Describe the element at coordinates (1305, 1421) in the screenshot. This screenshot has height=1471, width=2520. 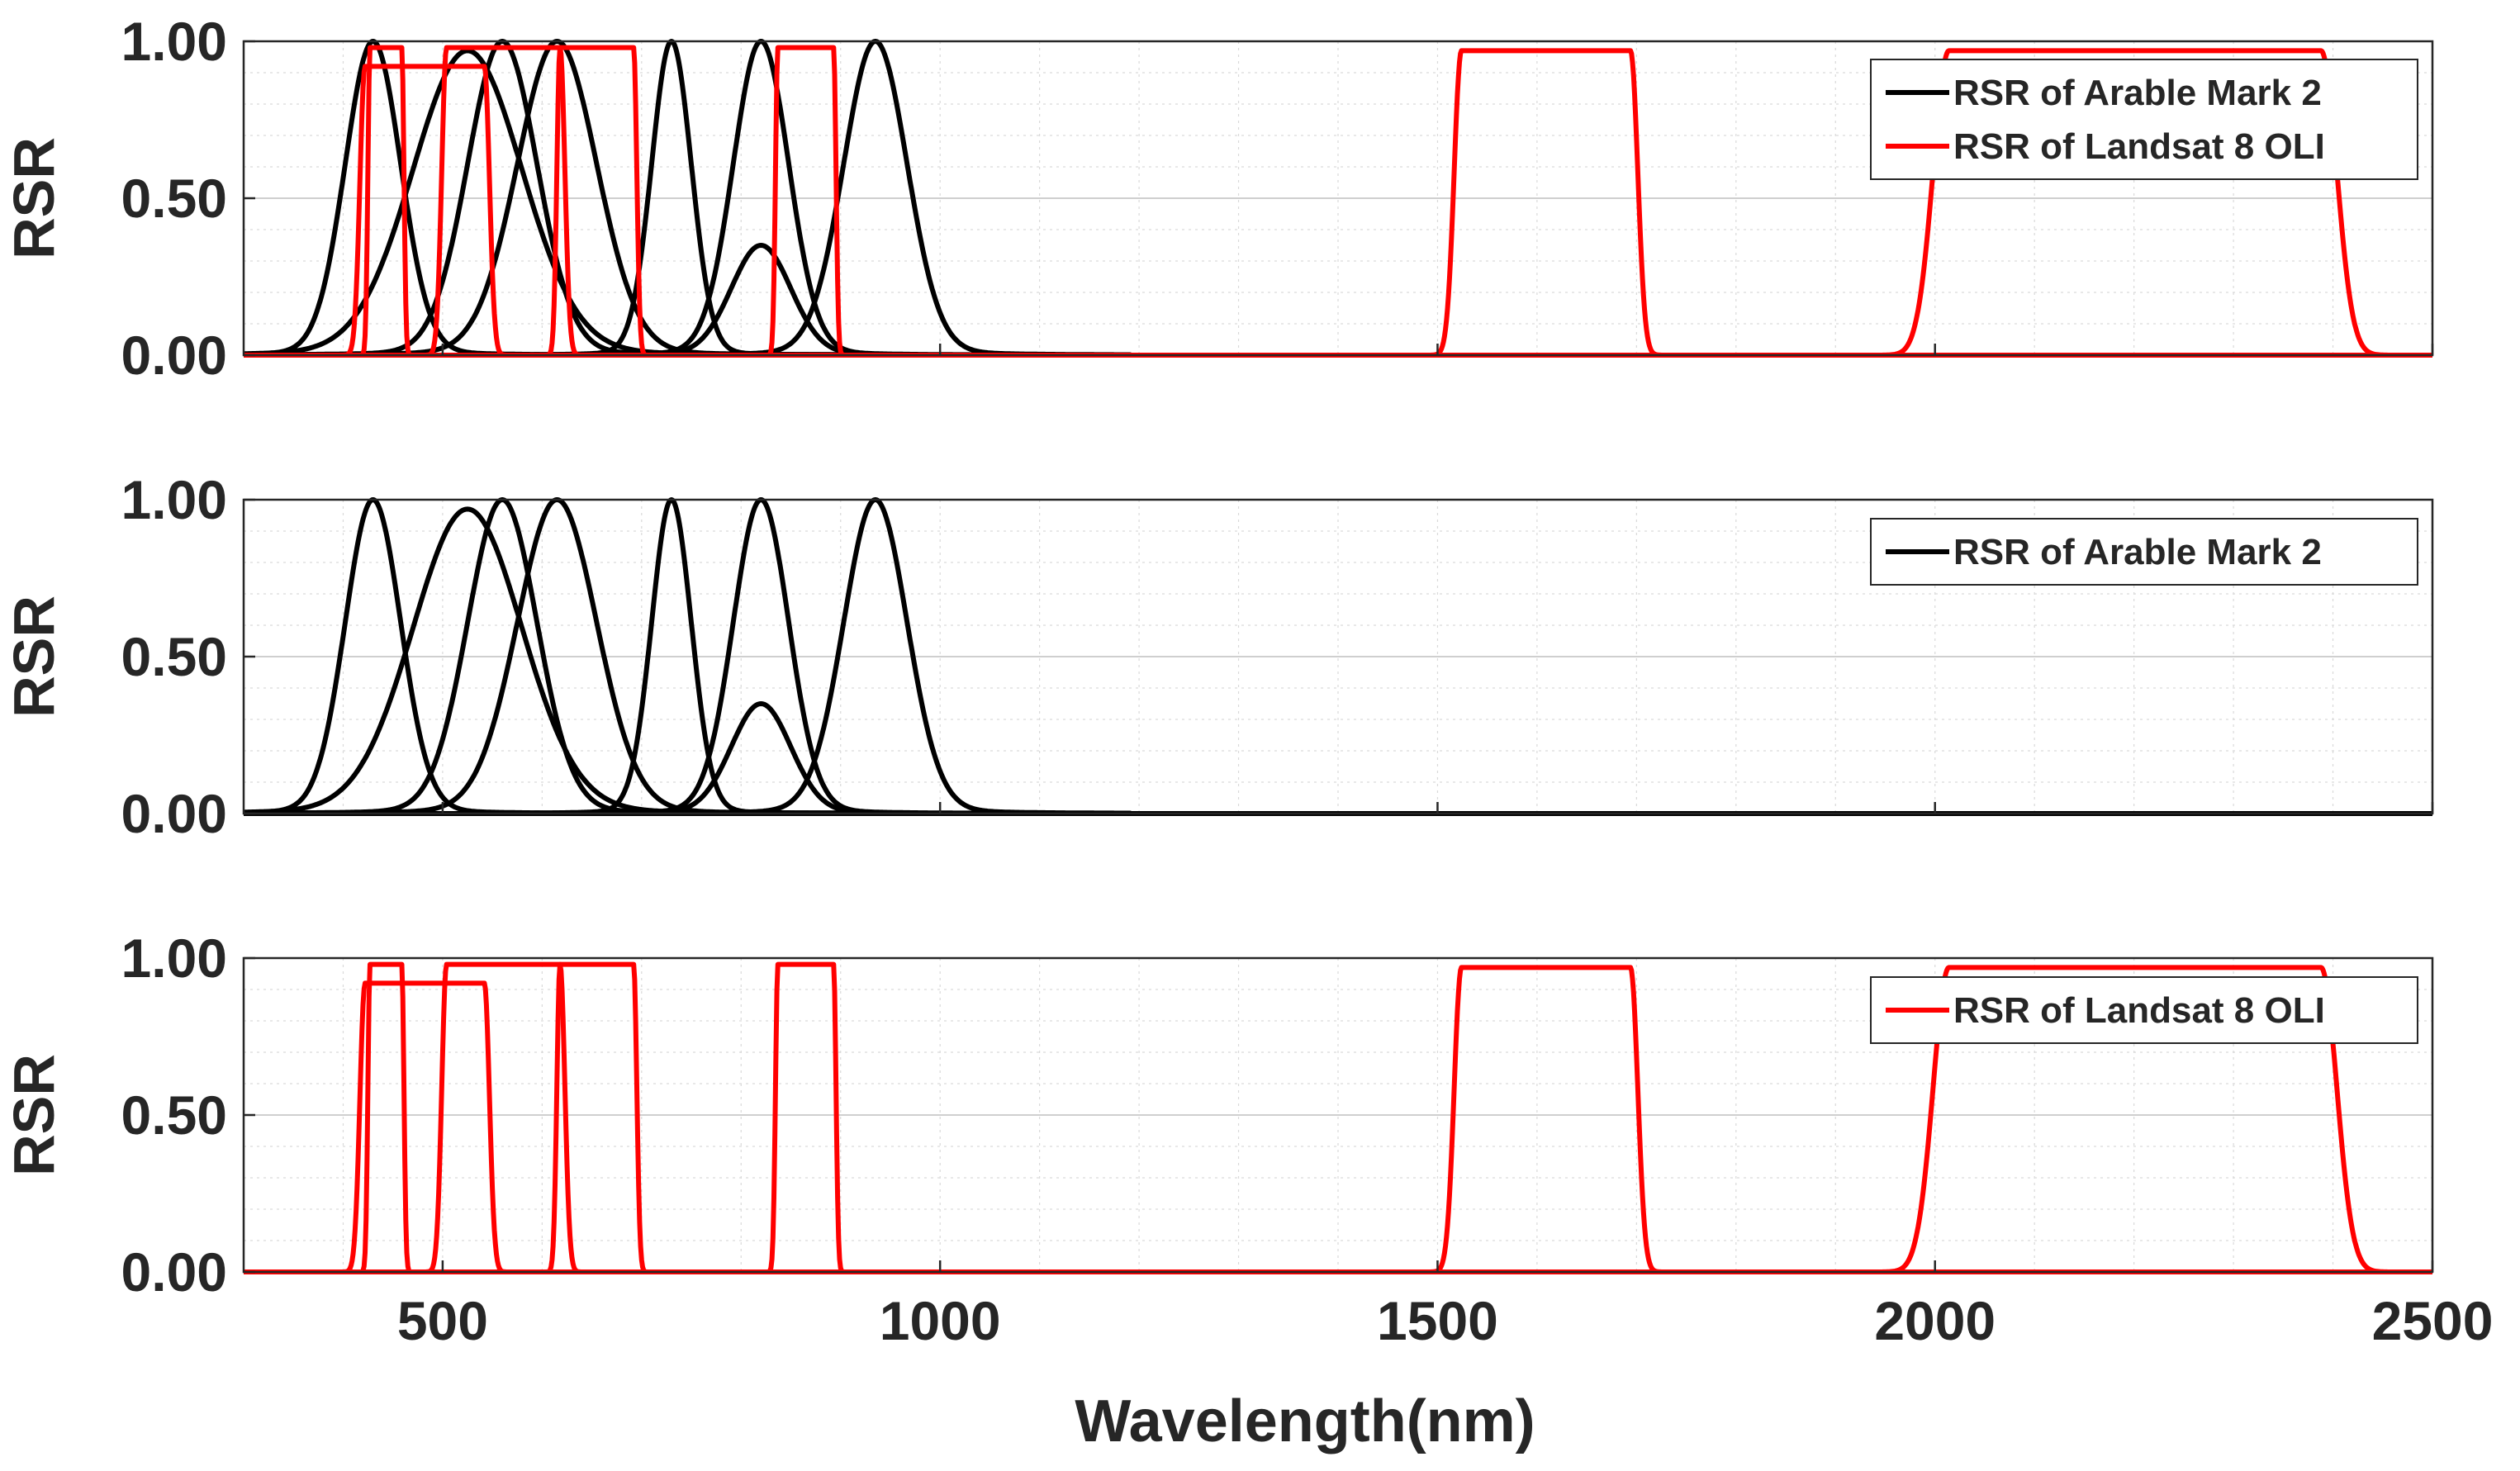
I see `x-axis-label: Wavelength(nm)` at that location.